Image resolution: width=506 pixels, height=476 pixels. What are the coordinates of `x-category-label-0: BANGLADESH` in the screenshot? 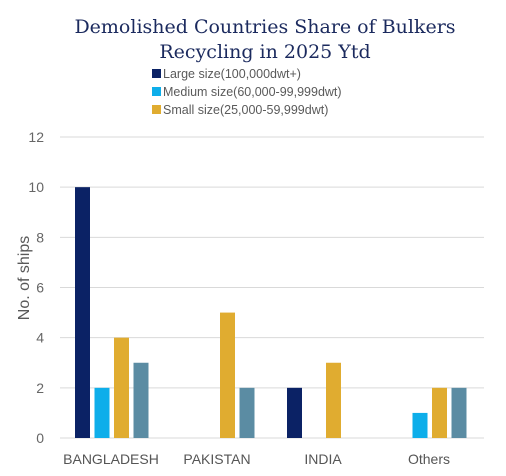 It's located at (111, 459).